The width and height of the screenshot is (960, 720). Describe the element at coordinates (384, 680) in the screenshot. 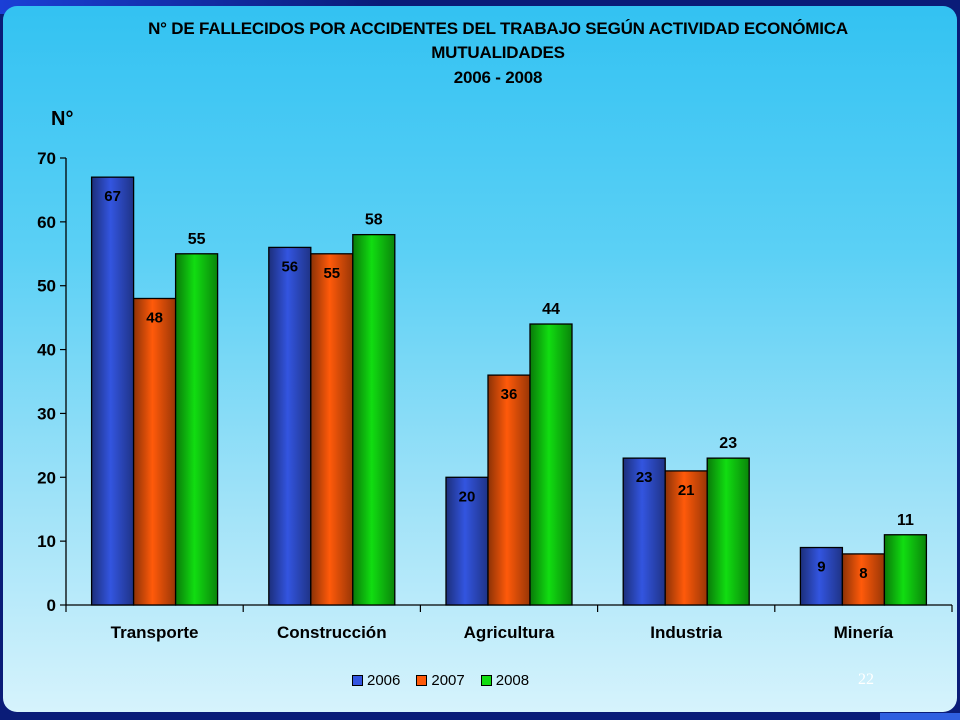

I see `legend-label-2006: 2006` at that location.